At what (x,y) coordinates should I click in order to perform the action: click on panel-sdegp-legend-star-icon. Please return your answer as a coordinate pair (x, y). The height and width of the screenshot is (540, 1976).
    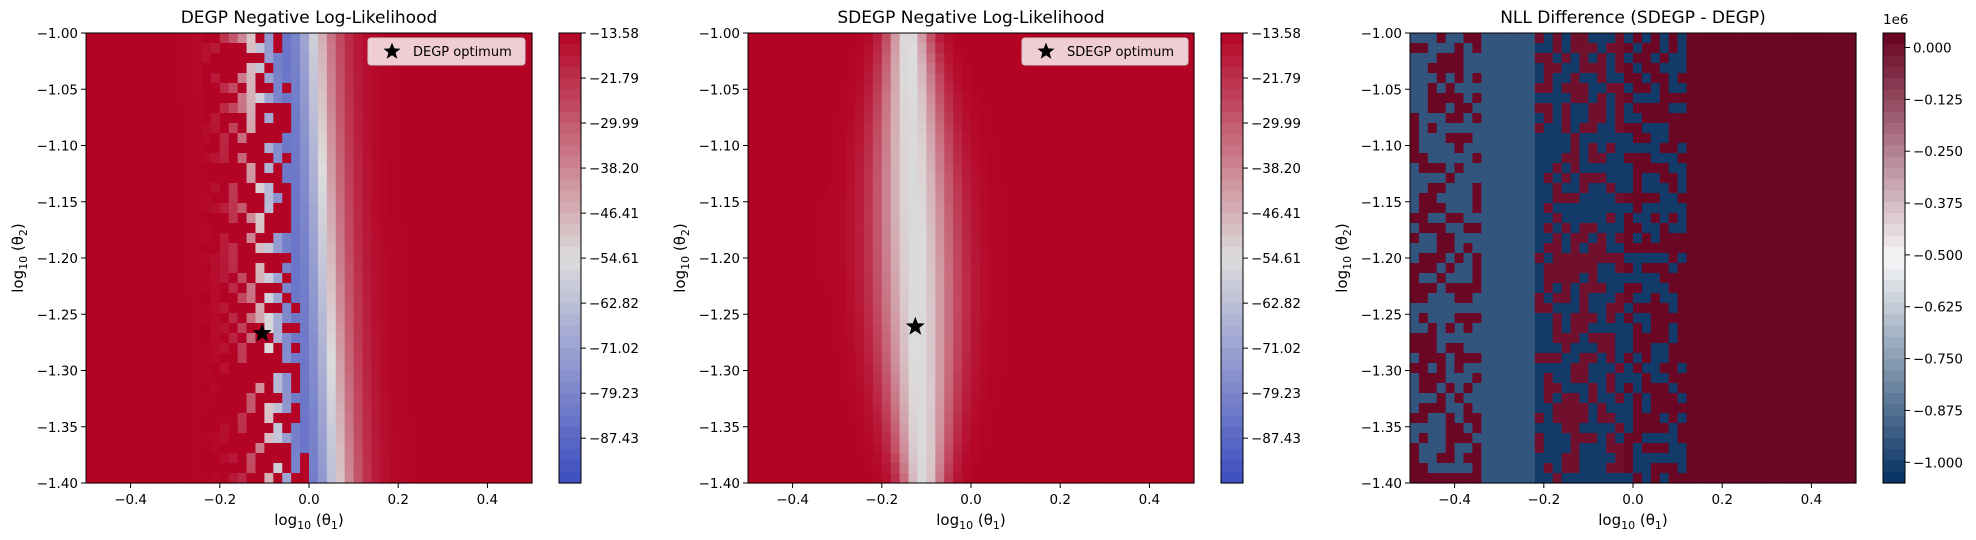
    Looking at the image, I should click on (1046, 50).